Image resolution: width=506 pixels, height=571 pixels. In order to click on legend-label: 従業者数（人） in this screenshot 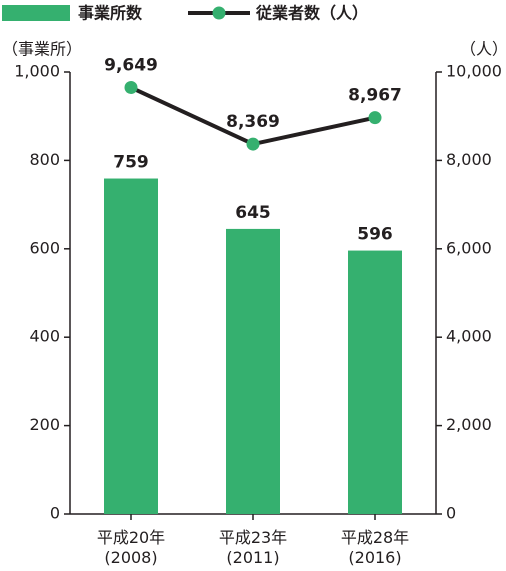, I will do `click(311, 13)`.